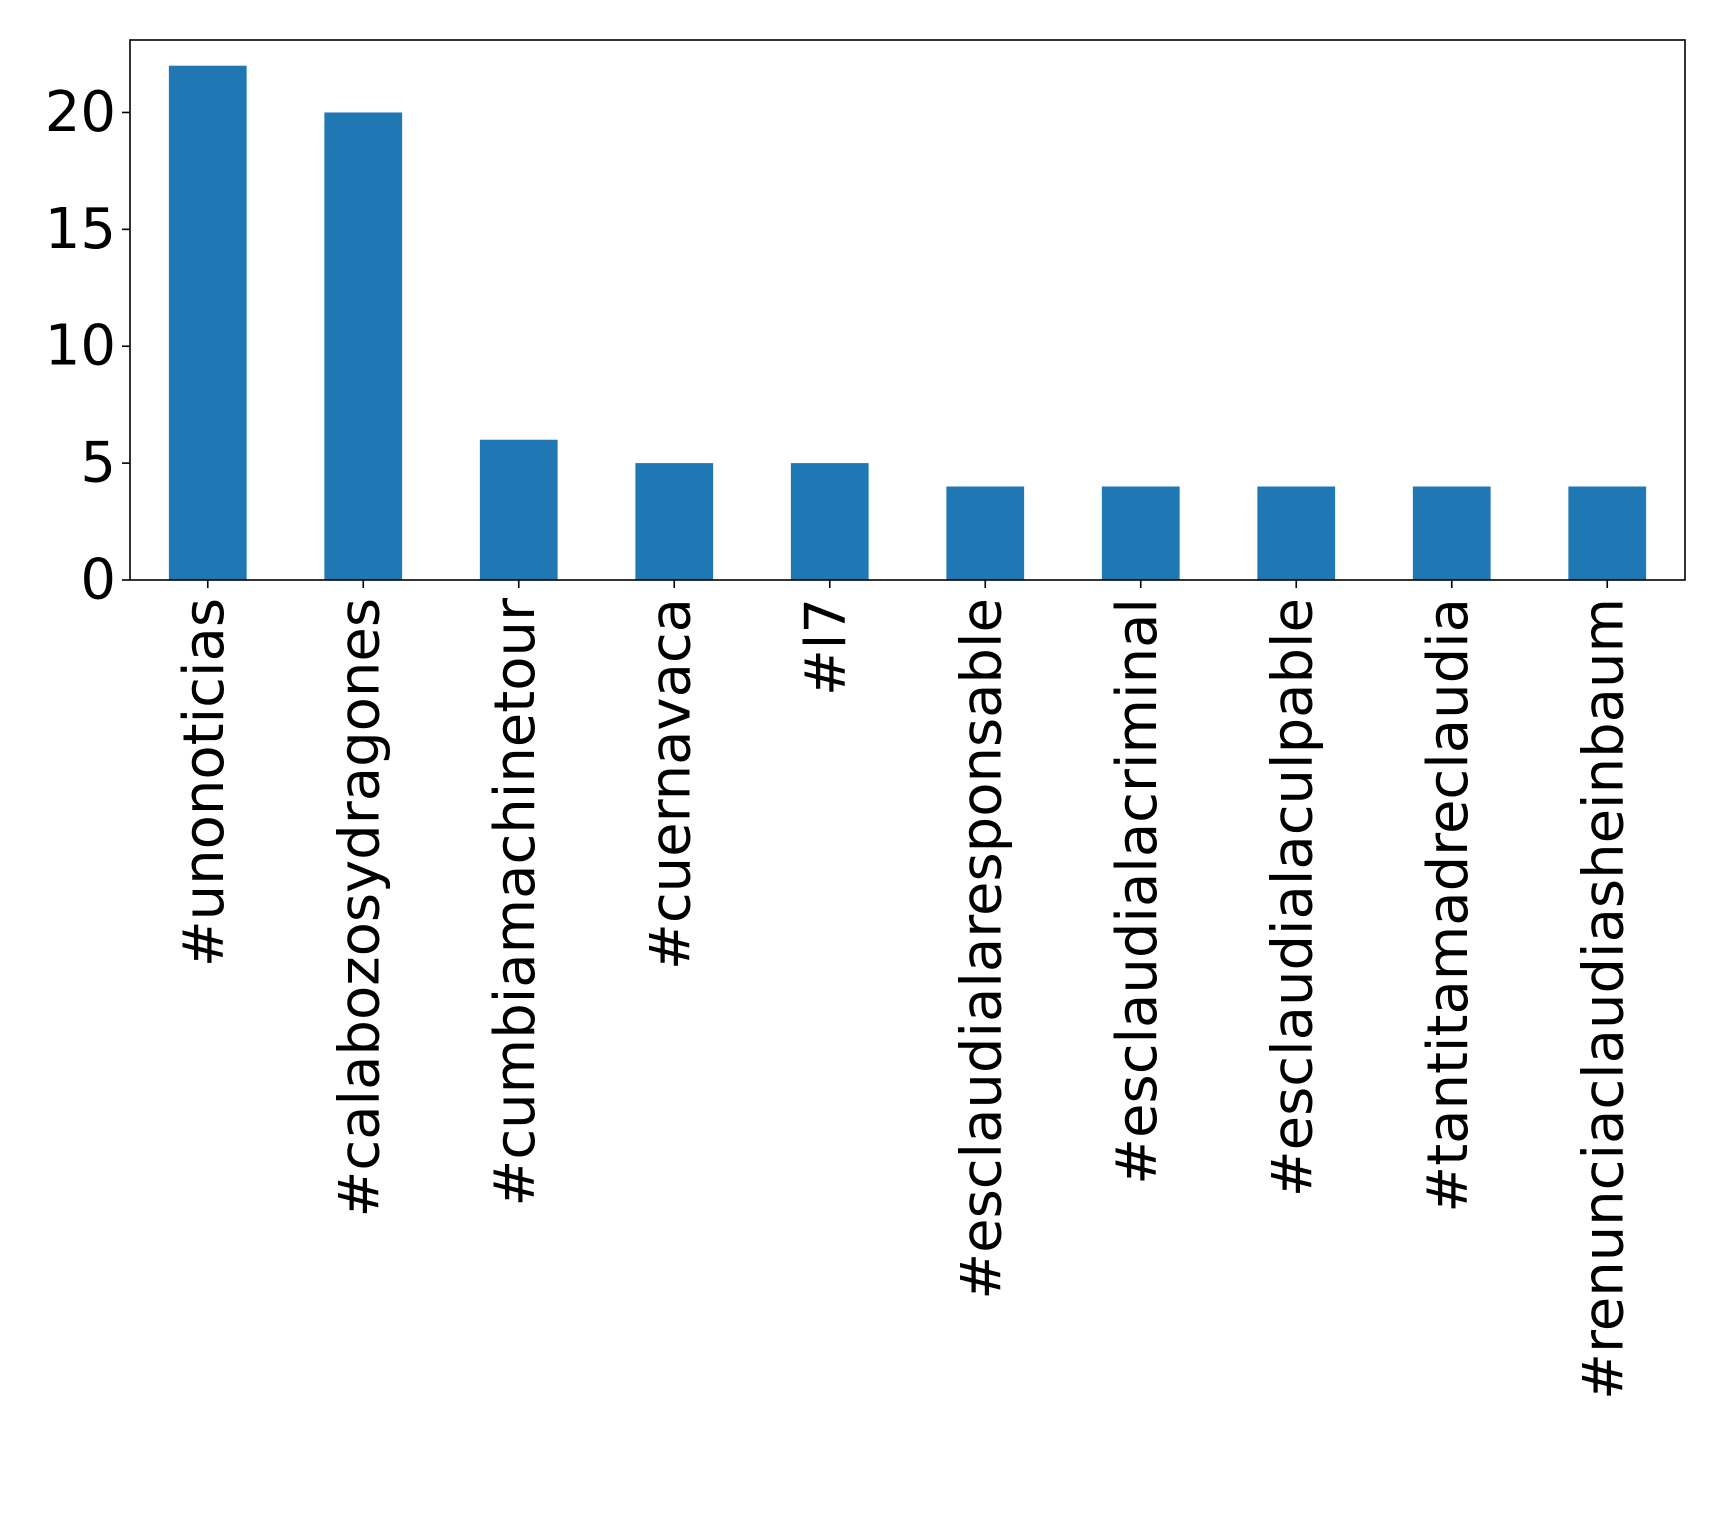 The width and height of the screenshot is (1719, 1522). What do you see at coordinates (80, 346) in the screenshot?
I see `y-tick-label: 10` at bounding box center [80, 346].